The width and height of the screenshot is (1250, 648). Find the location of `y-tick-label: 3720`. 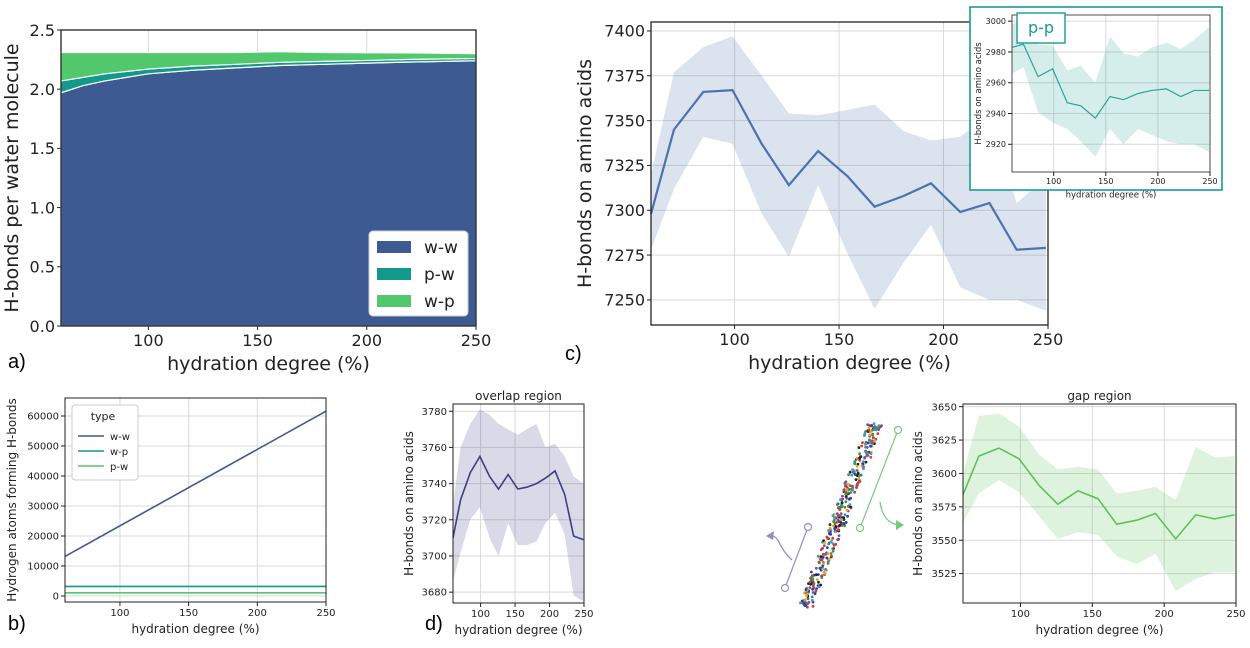

y-tick-label: 3720 is located at coordinates (434, 520).